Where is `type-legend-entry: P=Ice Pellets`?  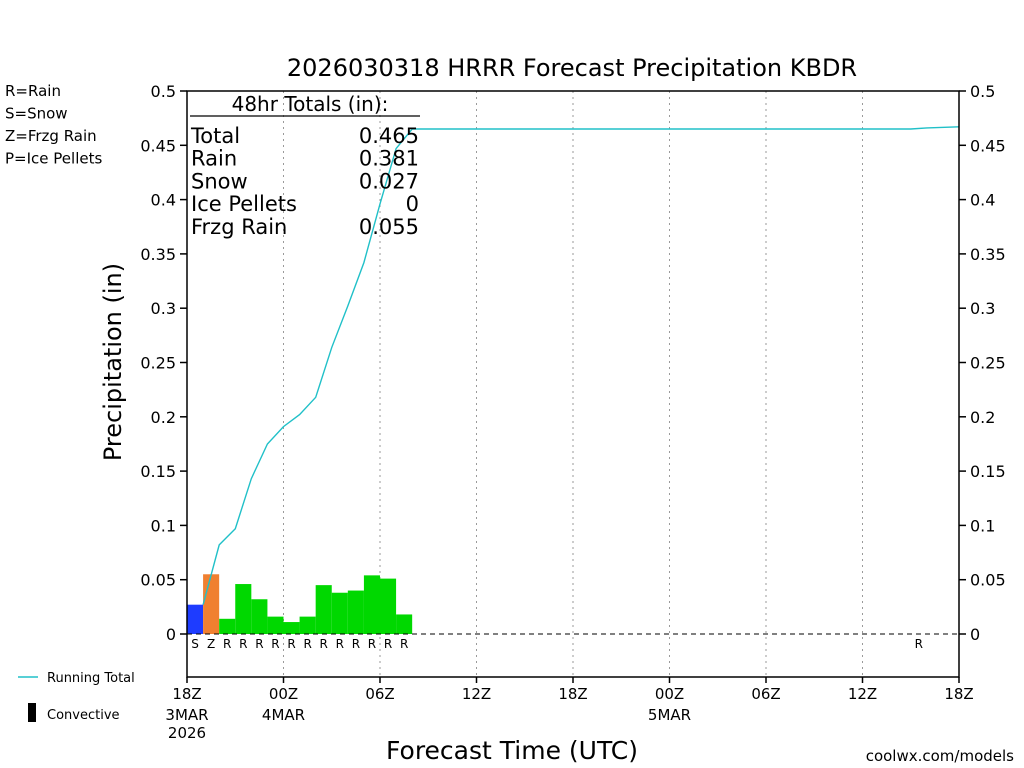 type-legend-entry: P=Ice Pellets is located at coordinates (53, 159).